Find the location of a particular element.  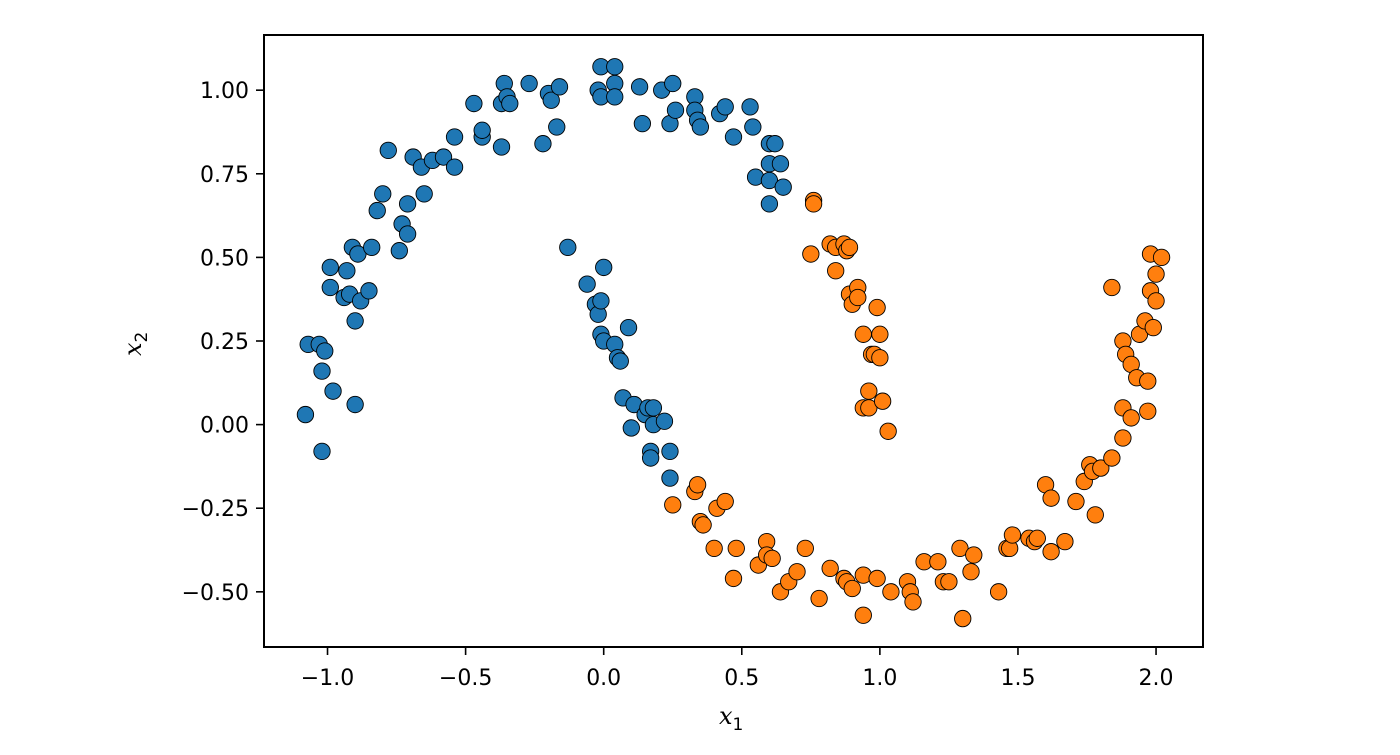

y-axis-label: x2 is located at coordinates (135, 344).